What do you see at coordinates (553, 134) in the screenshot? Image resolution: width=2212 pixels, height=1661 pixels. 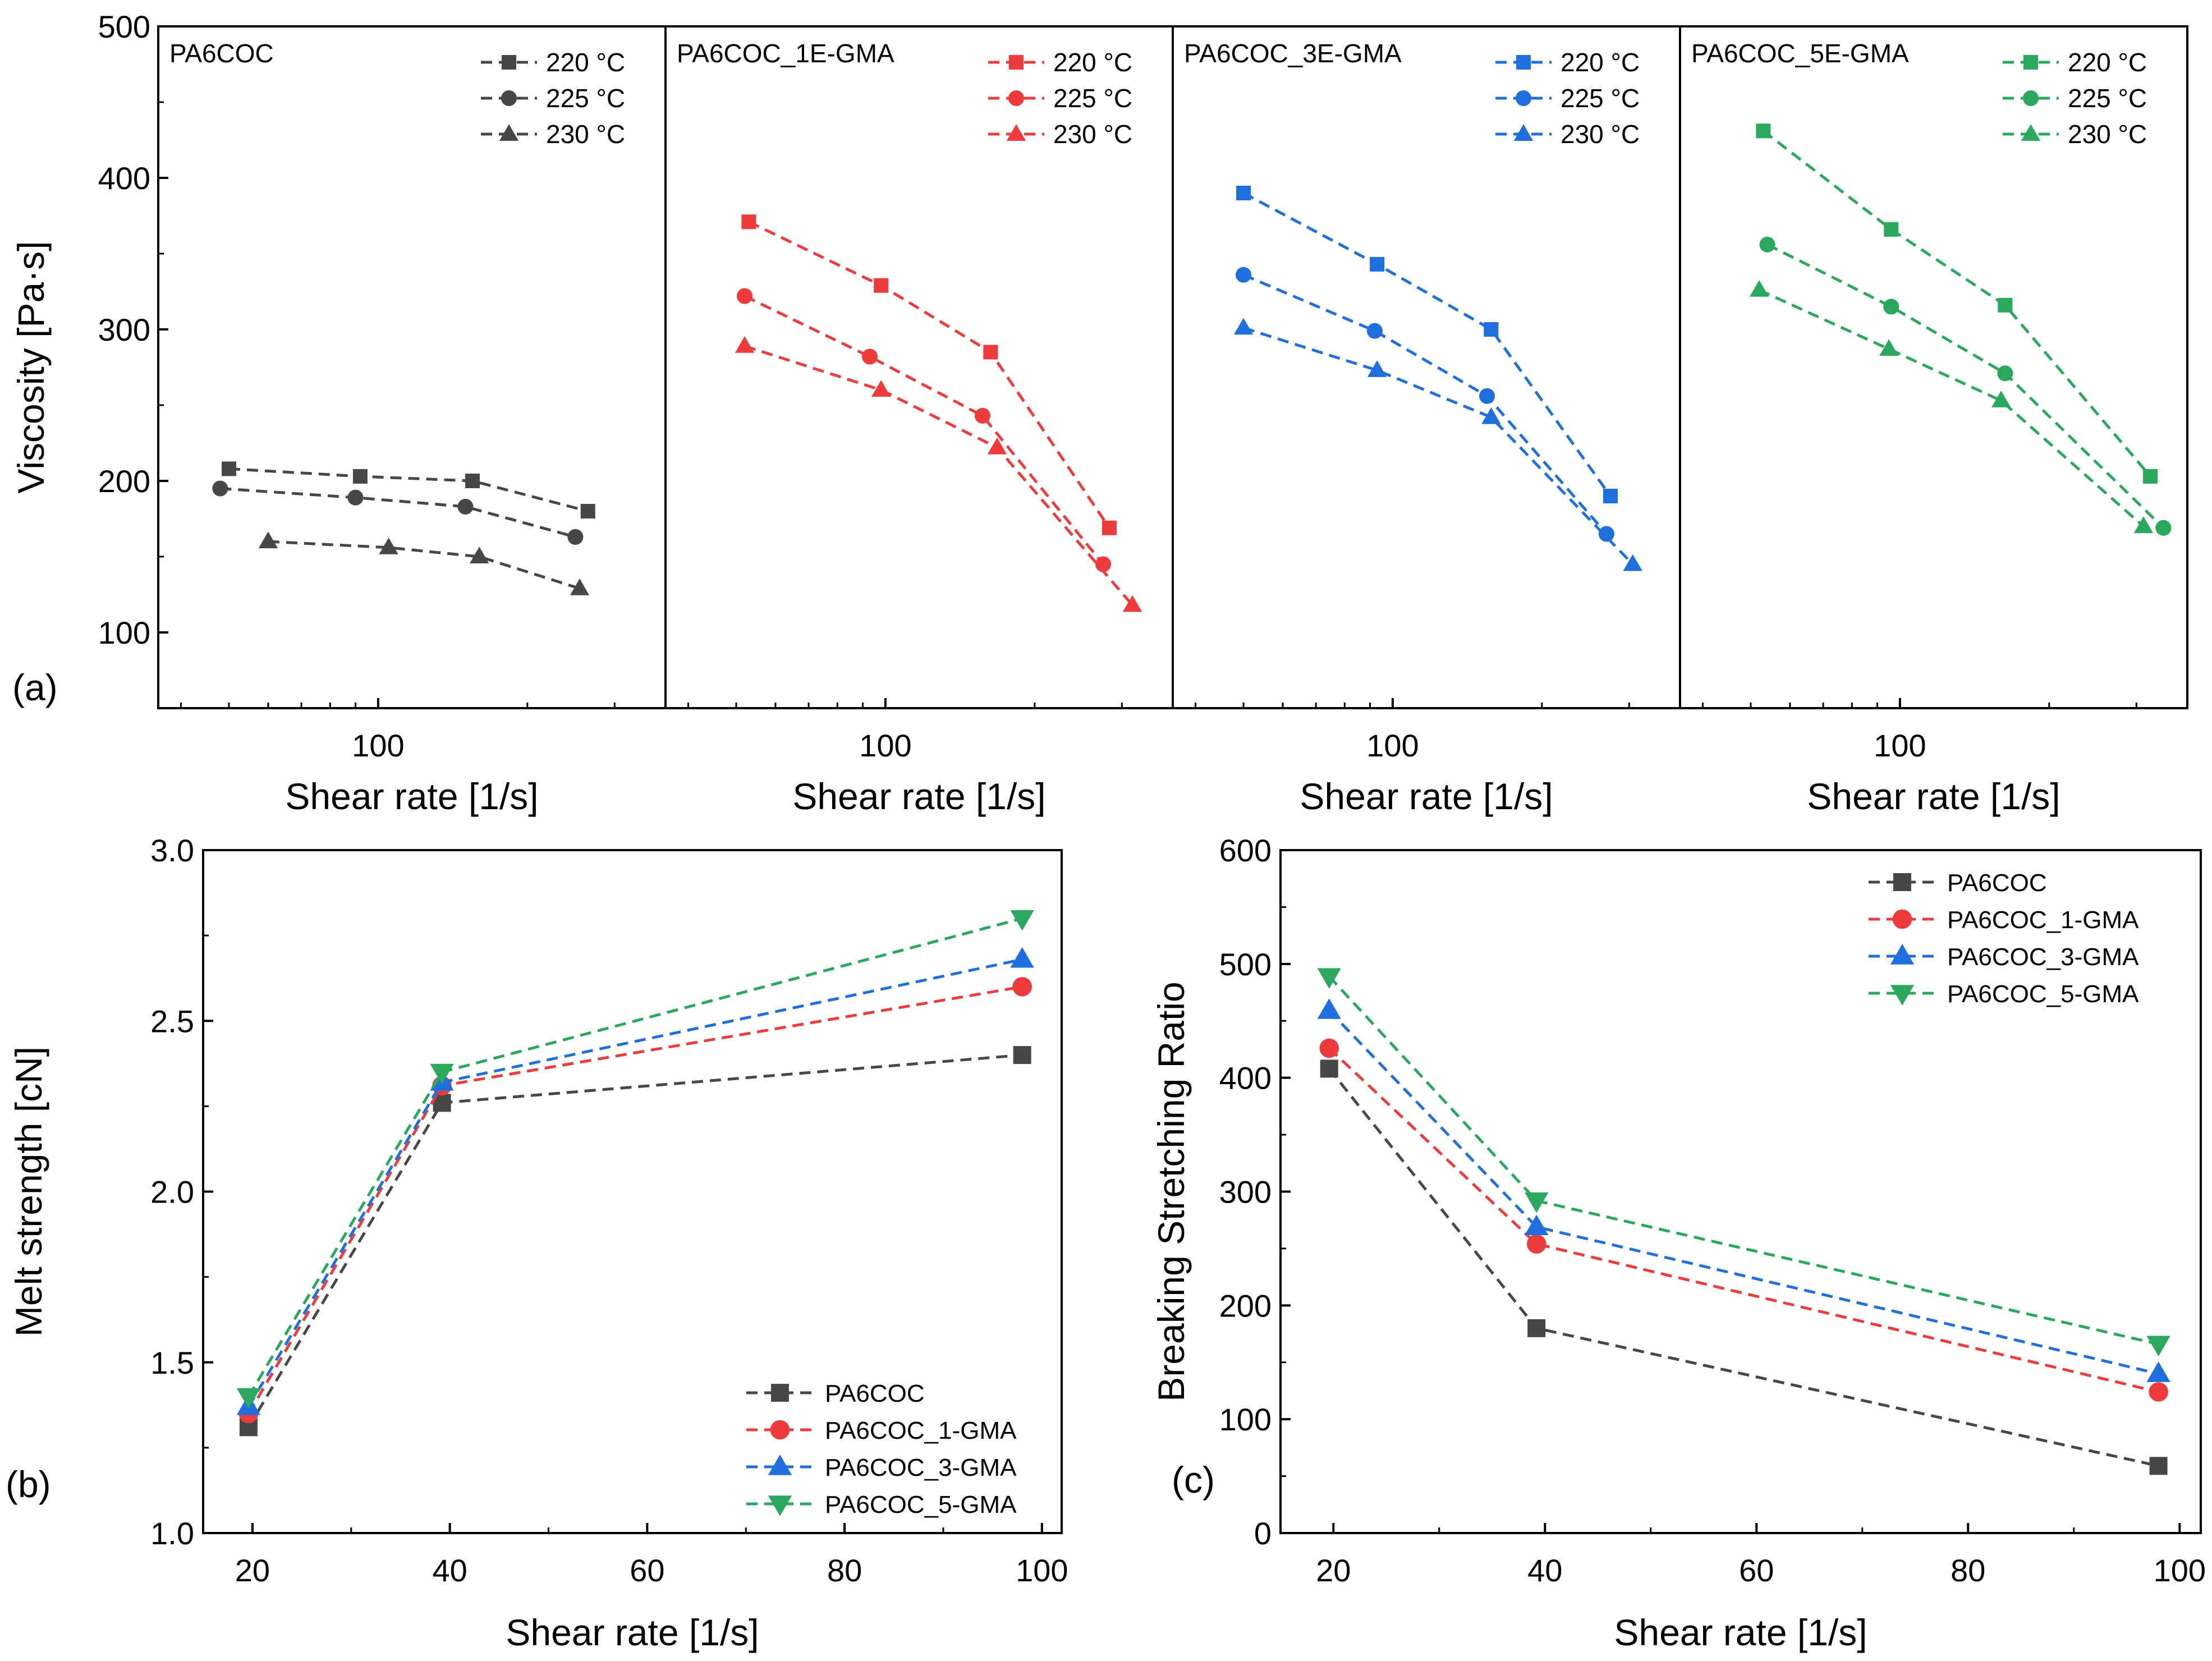 I see `legend-item: 230 °C` at bounding box center [553, 134].